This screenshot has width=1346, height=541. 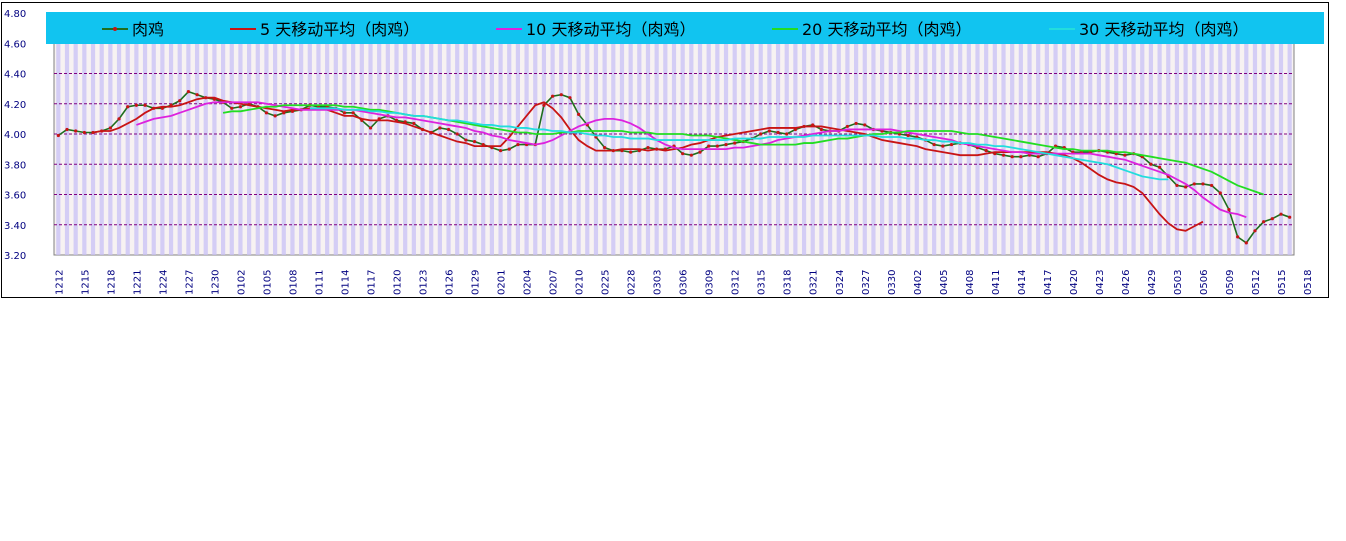 What do you see at coordinates (1048, 282) in the screenshot?
I see `x-tick-label: 0417` at bounding box center [1048, 282].